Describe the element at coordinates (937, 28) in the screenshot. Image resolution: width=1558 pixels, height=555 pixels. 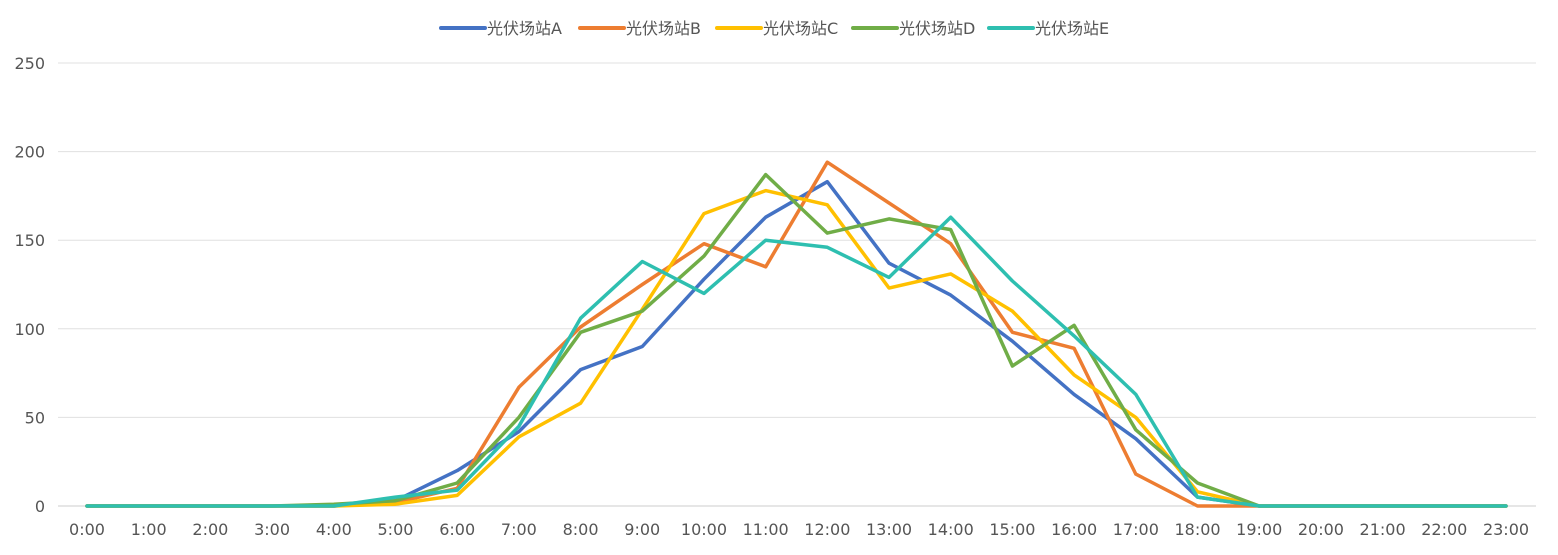
I see `legend-label: 光伏场站D` at that location.